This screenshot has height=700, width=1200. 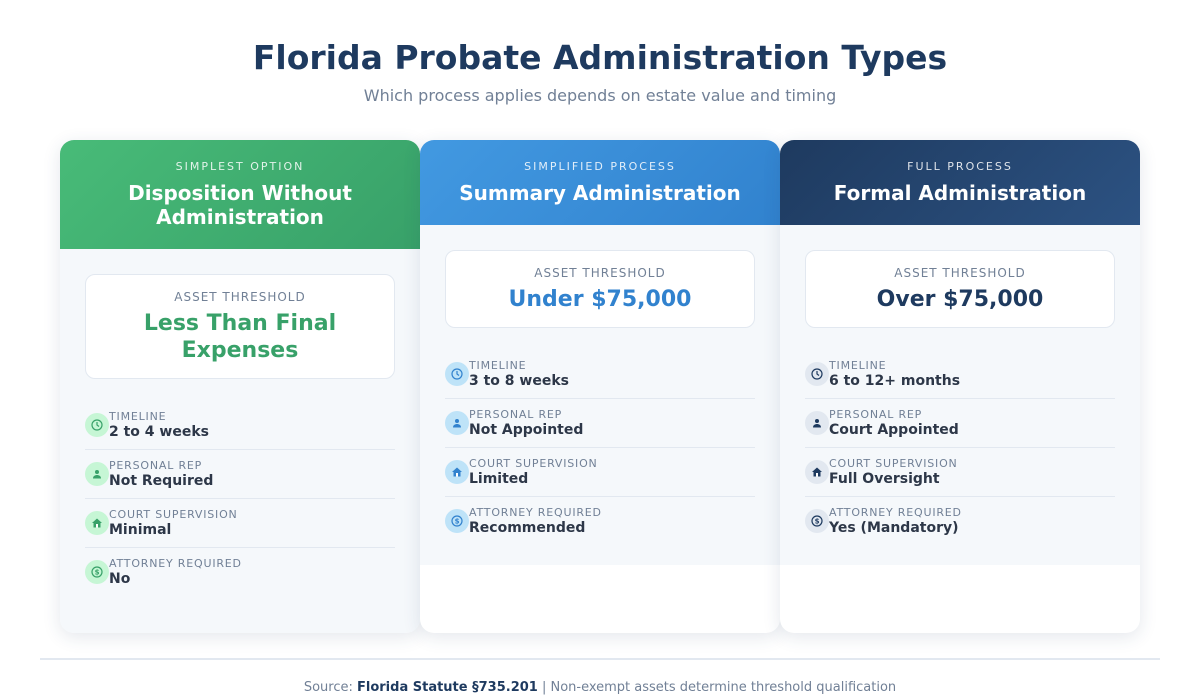 I want to click on list-item: COURT SUPERVISION Minimal, so click(x=240, y=523).